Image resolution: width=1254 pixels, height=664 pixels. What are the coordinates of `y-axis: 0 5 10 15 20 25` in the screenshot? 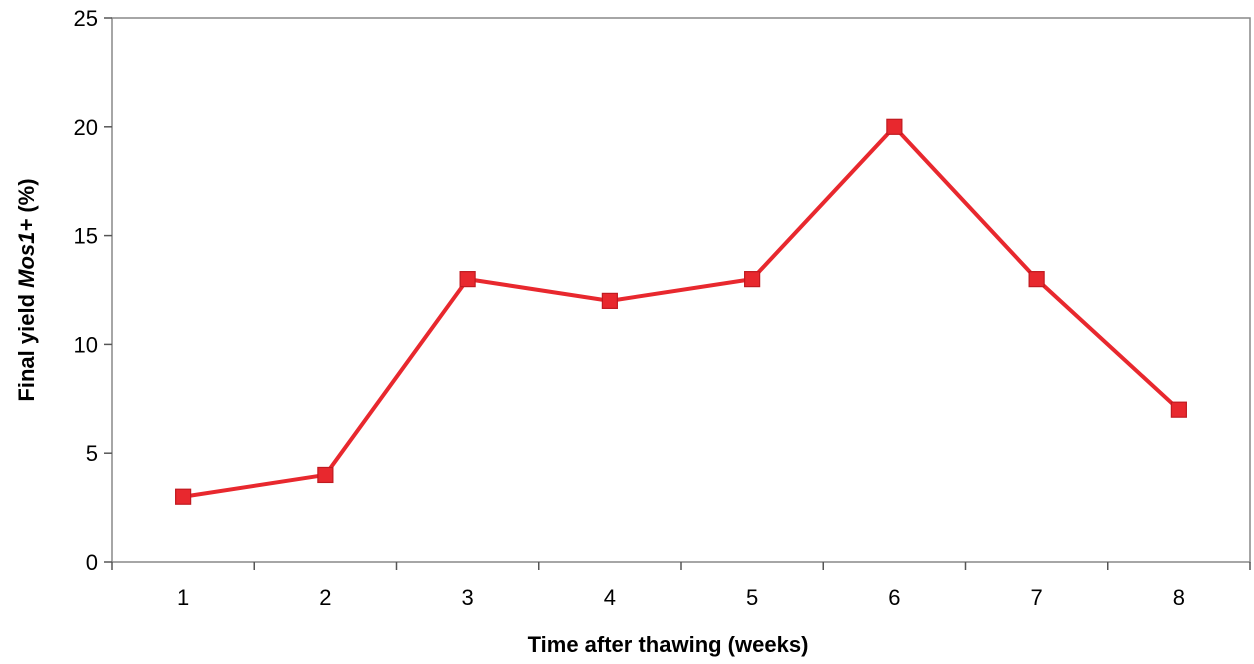 It's located at (93, 290).